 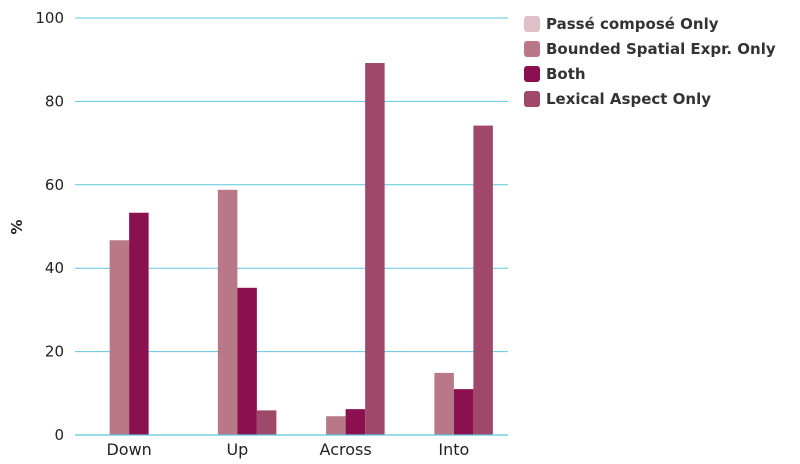 What do you see at coordinates (54, 101) in the screenshot?
I see `y-tick-label: 80` at bounding box center [54, 101].